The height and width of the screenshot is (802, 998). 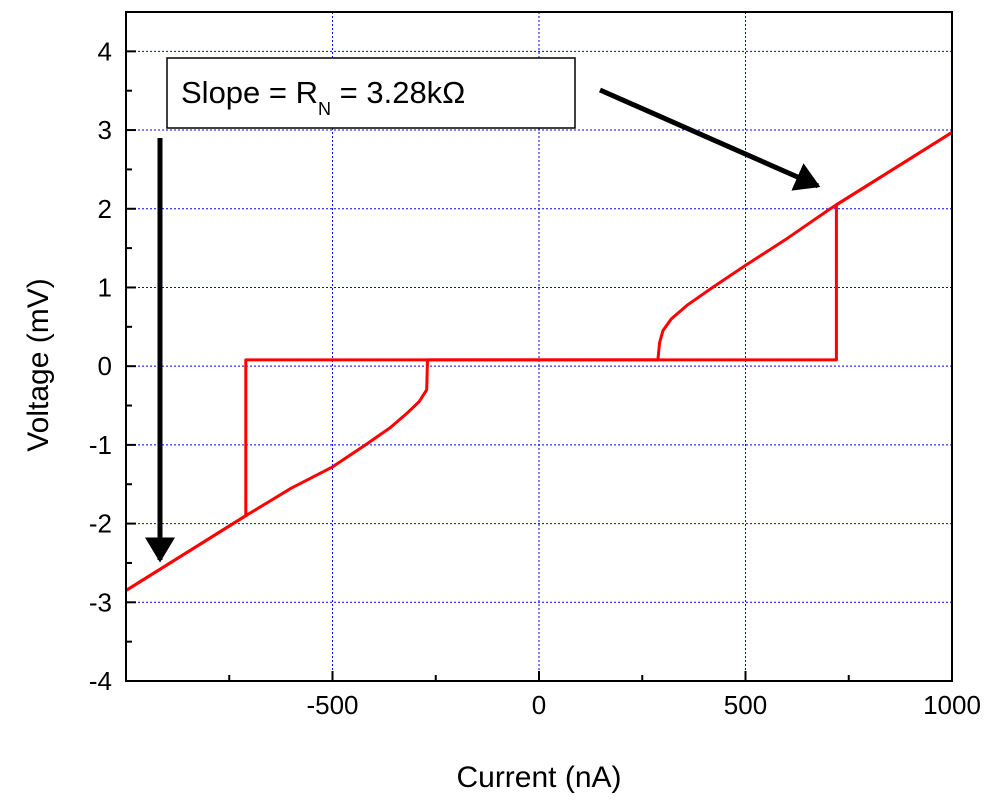 What do you see at coordinates (249, 92) in the screenshot?
I see `annotation-main: Slope = R` at bounding box center [249, 92].